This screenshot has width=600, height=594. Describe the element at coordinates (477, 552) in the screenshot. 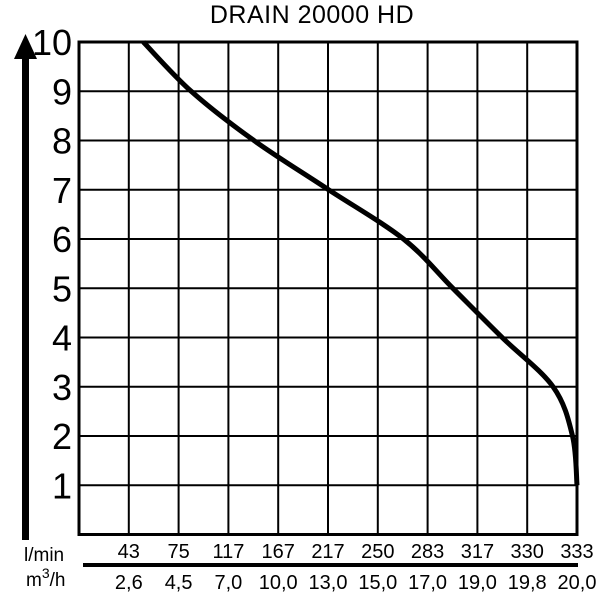

I see `flow-lmin-value: 317` at that location.